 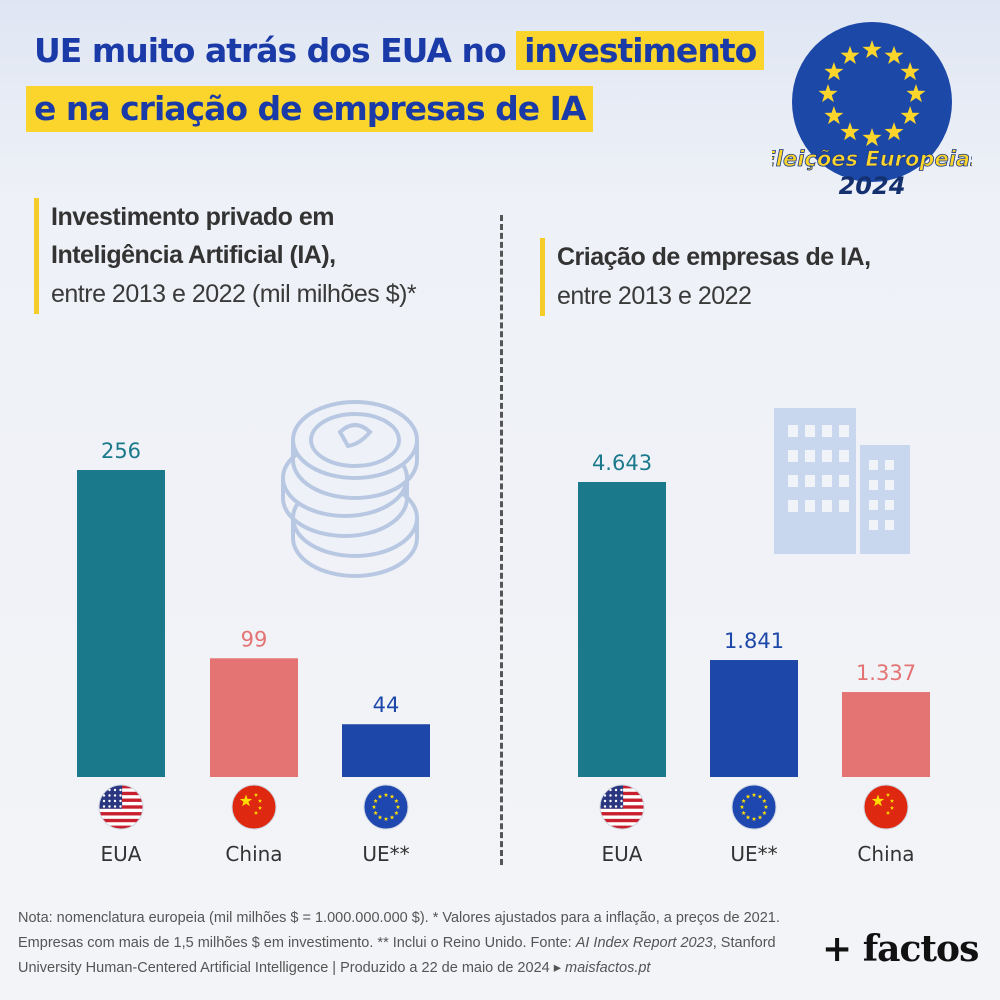 What do you see at coordinates (714, 257) in the screenshot?
I see `right-header-line-1: Criação de empresas de IA,` at bounding box center [714, 257].